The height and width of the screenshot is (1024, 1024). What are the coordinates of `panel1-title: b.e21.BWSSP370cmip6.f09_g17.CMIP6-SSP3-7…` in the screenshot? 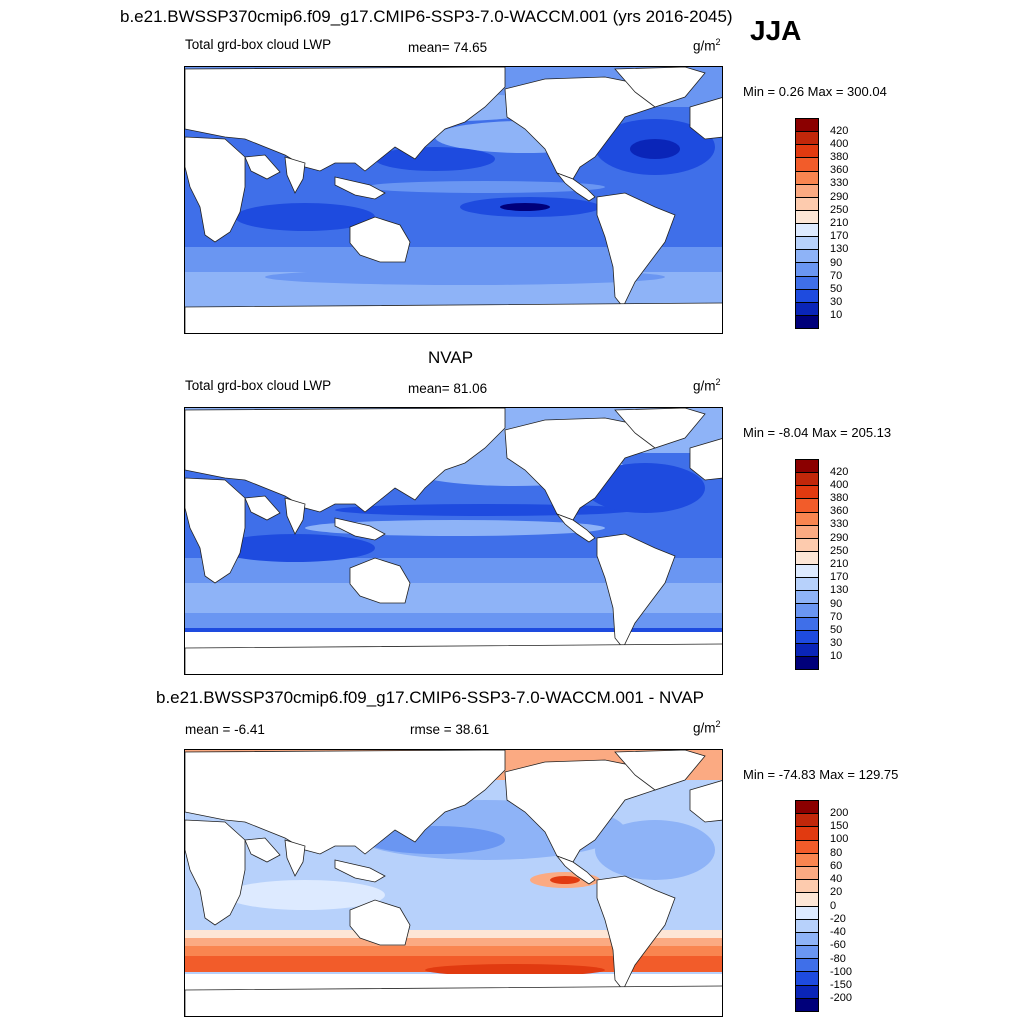 It's located at (426, 16).